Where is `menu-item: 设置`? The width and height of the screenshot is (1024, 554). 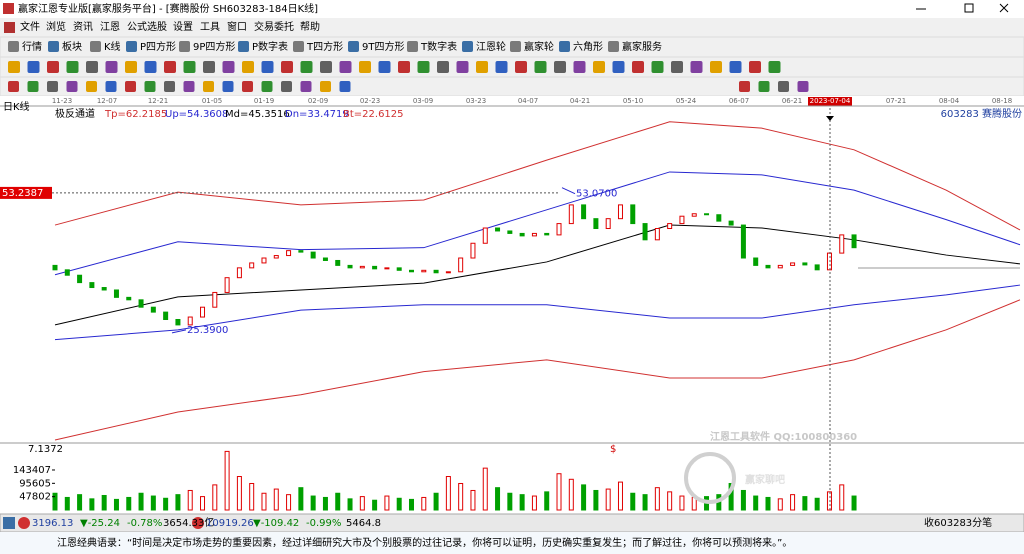 menu-item: 设置 is located at coordinates (183, 27).